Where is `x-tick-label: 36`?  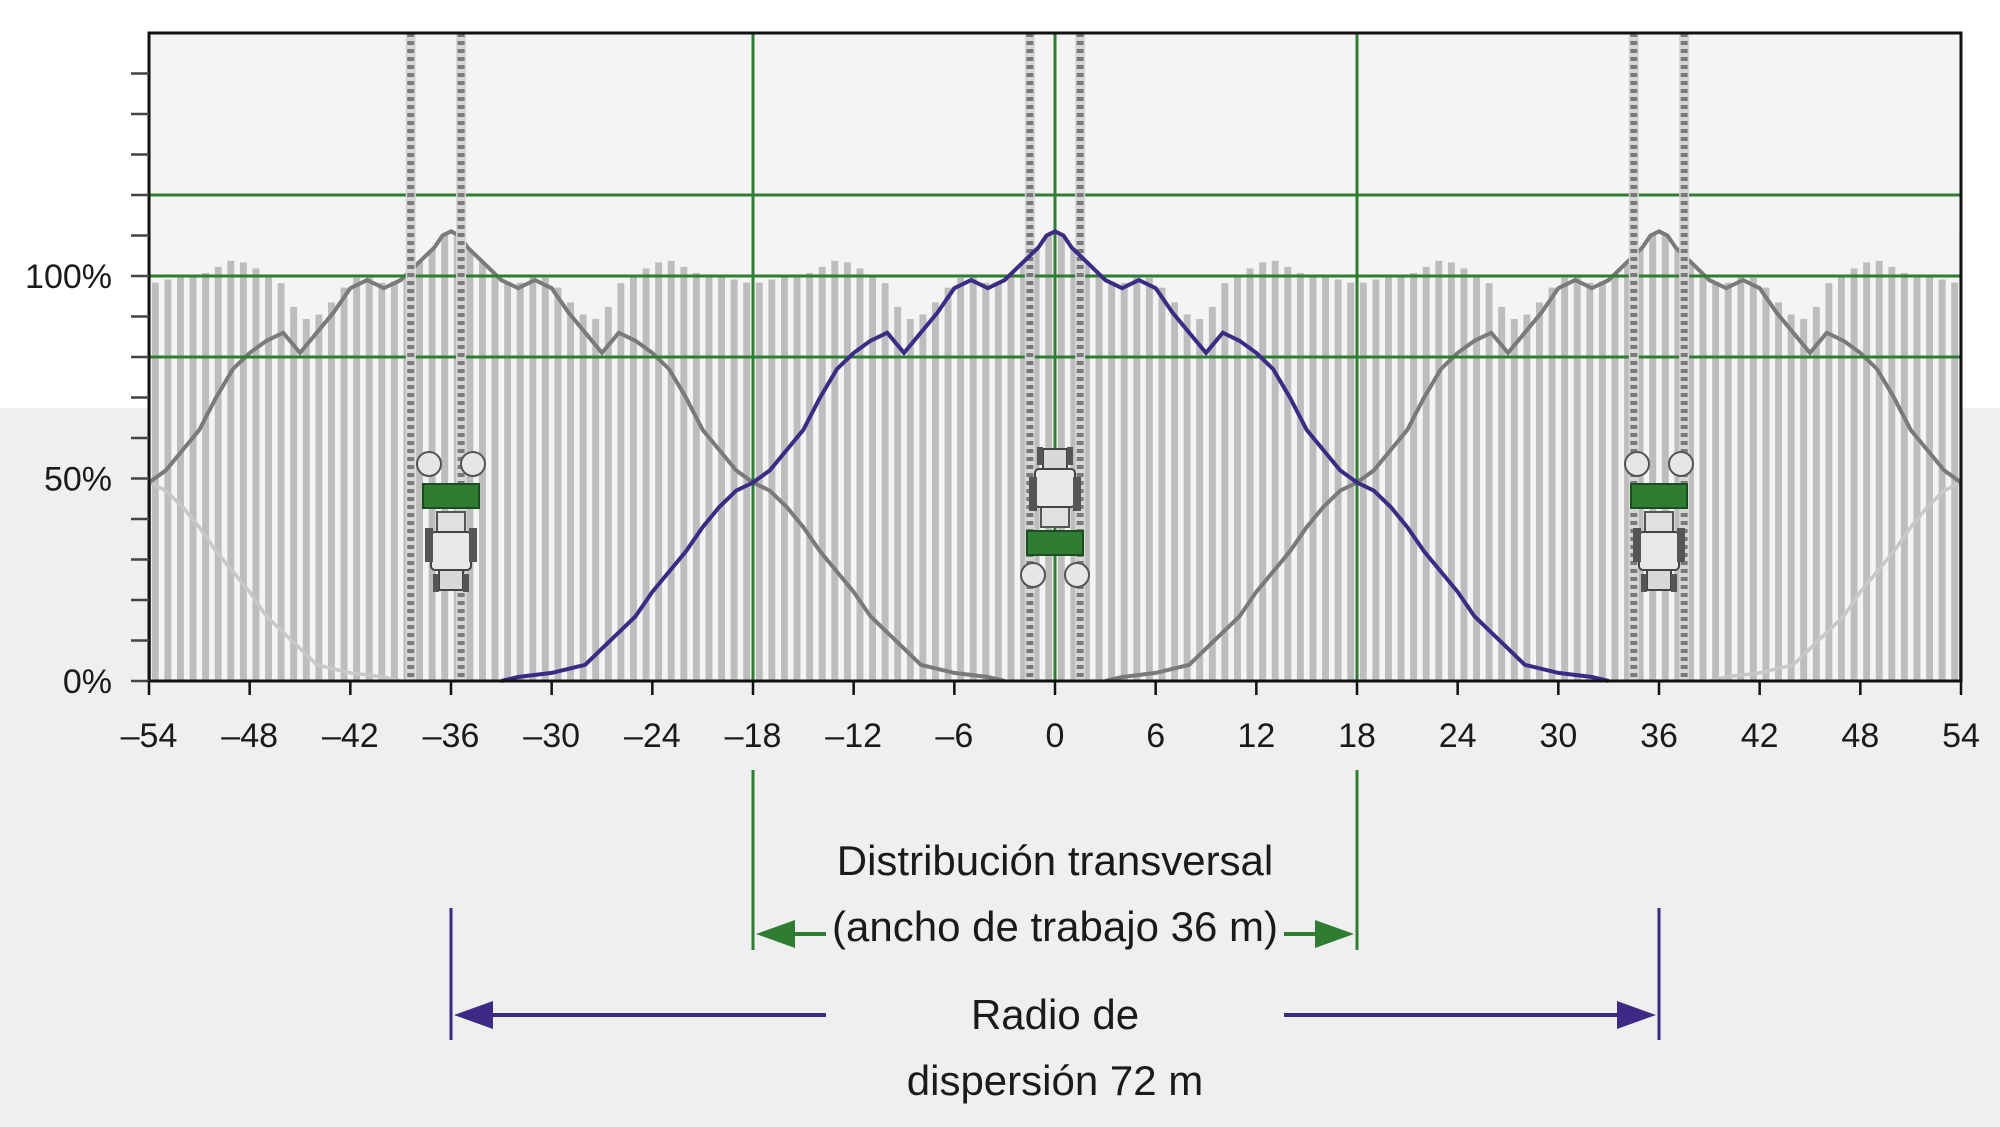
x-tick-label: 36 is located at coordinates (1659, 736).